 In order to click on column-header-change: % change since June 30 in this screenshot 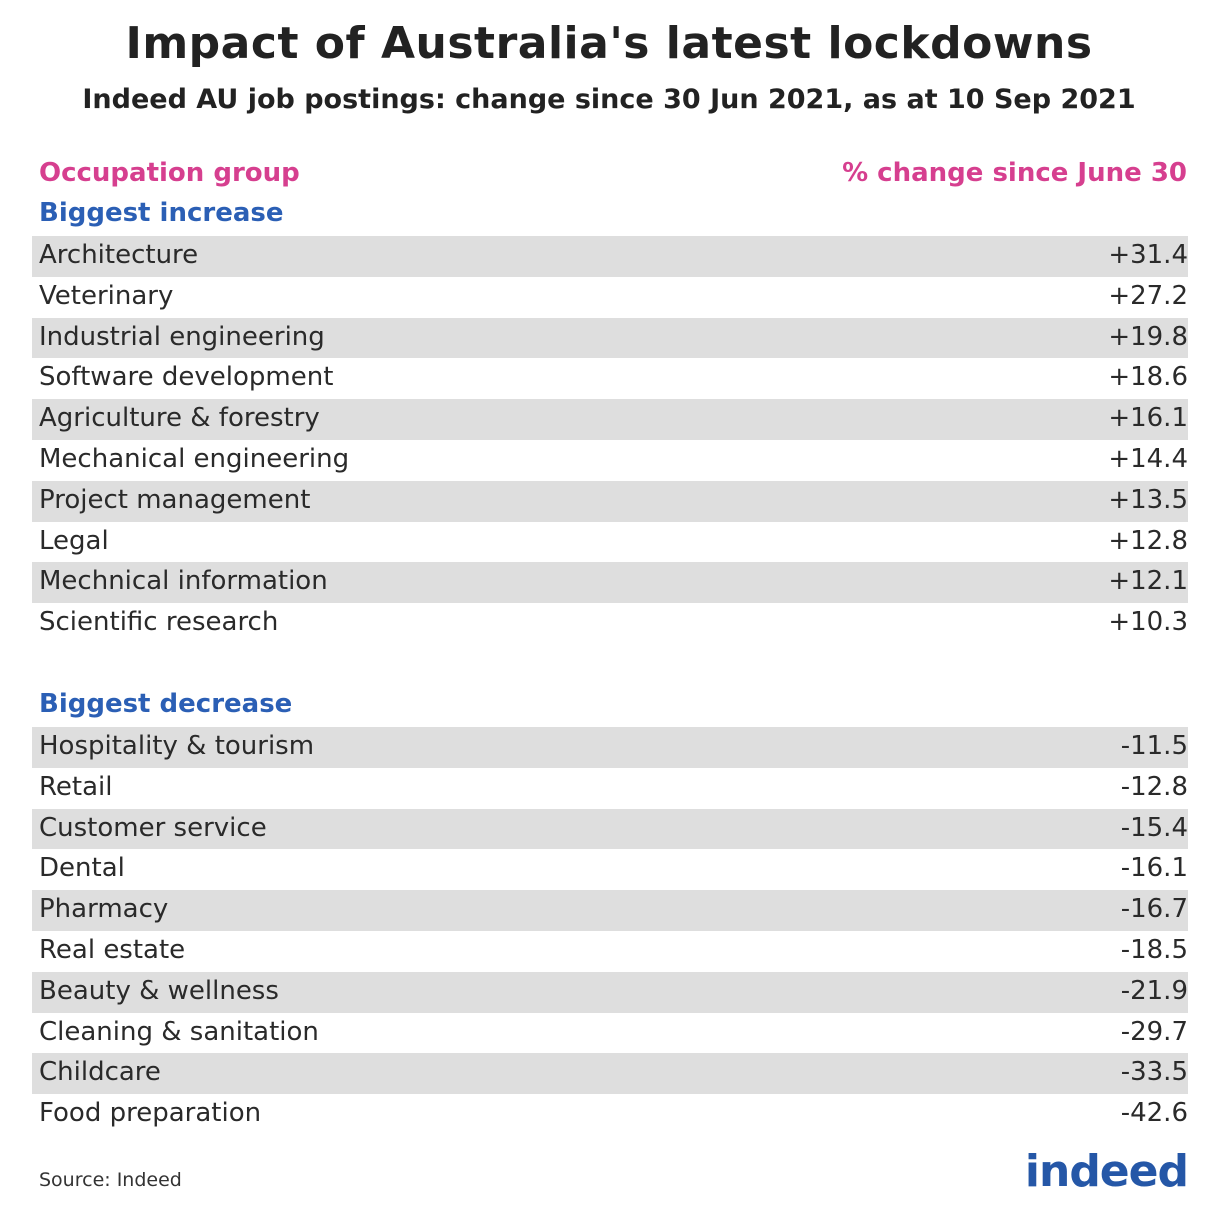, I will do `click(1014, 173)`.